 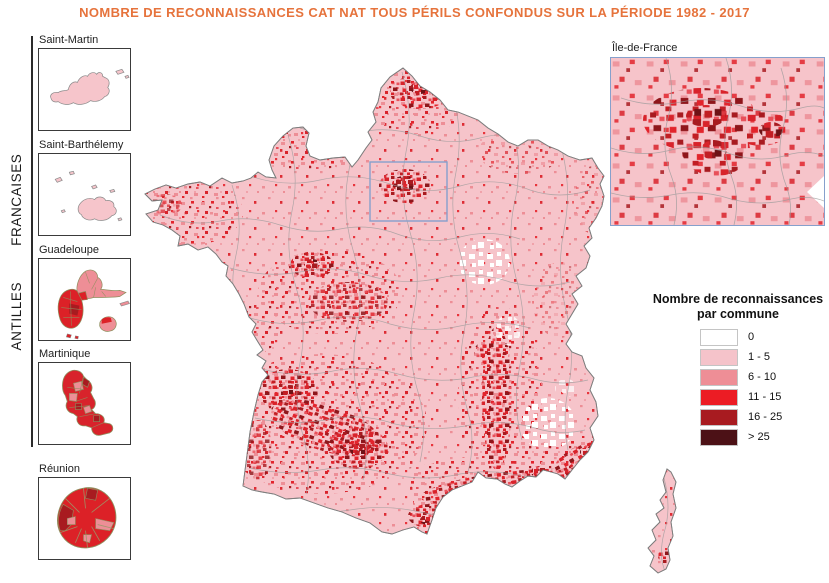 What do you see at coordinates (737, 387) in the screenshot?
I see `legend-rows: 0 1 - 5 6 - 10 11 - 15 16 - 25 > 25` at bounding box center [737, 387].